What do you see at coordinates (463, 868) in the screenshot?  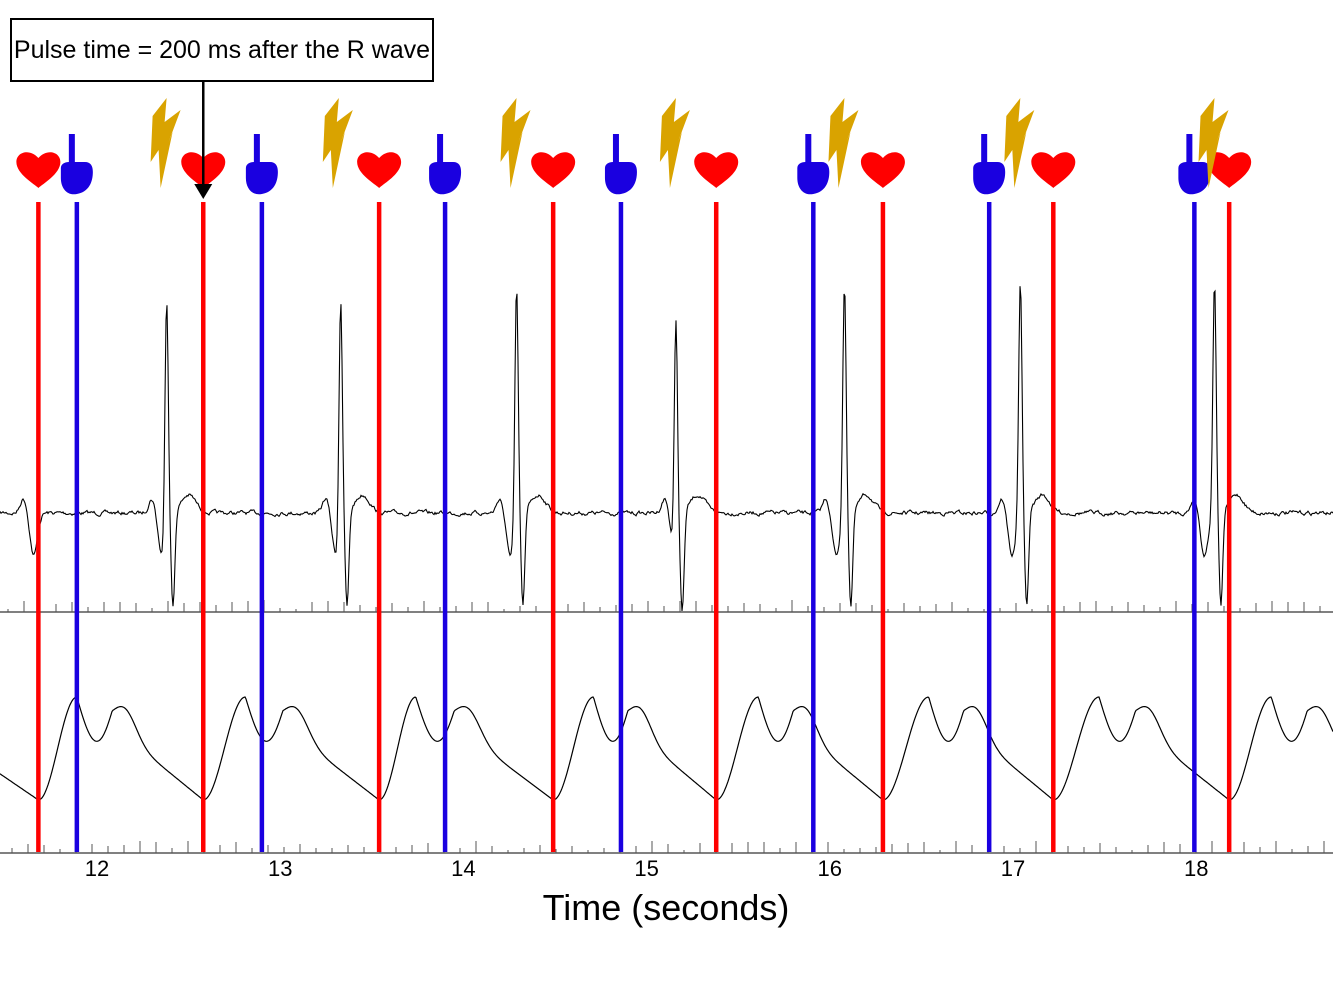 I see `x-tick-label: 14` at bounding box center [463, 868].